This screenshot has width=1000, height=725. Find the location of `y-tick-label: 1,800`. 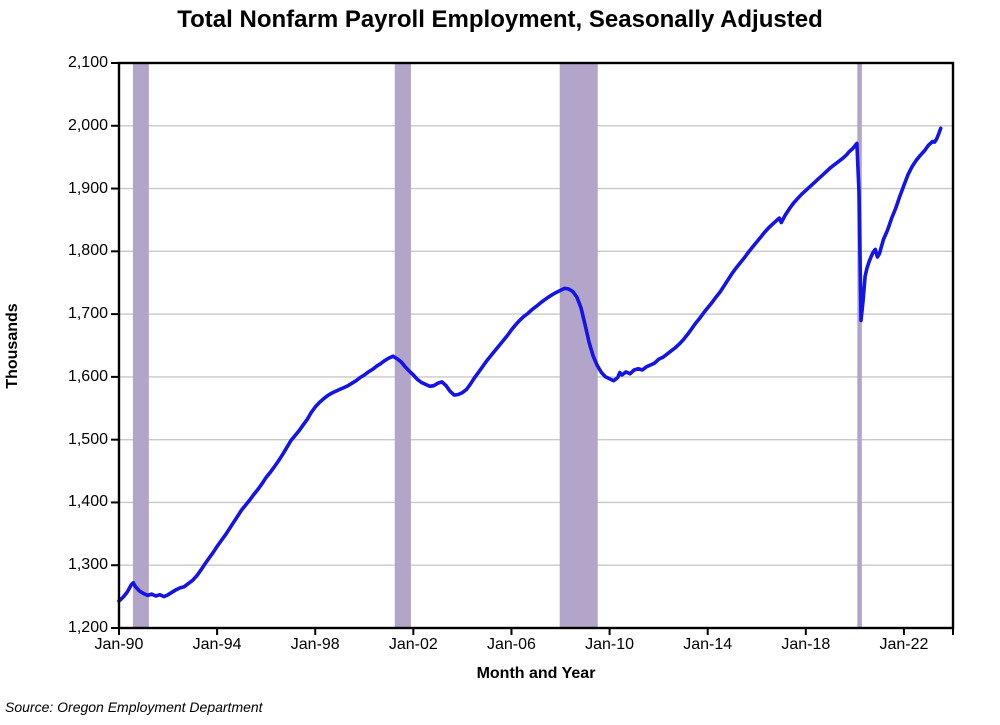

y-tick-label: 1,800 is located at coordinates (87, 251).